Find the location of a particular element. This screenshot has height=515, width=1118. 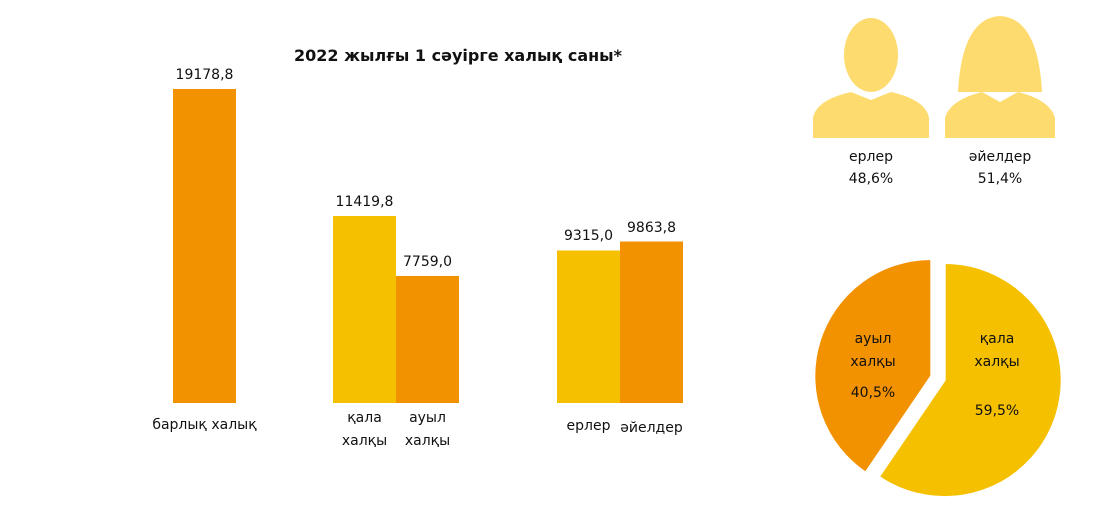

pictogram-label: әйелдер is located at coordinates (1000, 157).